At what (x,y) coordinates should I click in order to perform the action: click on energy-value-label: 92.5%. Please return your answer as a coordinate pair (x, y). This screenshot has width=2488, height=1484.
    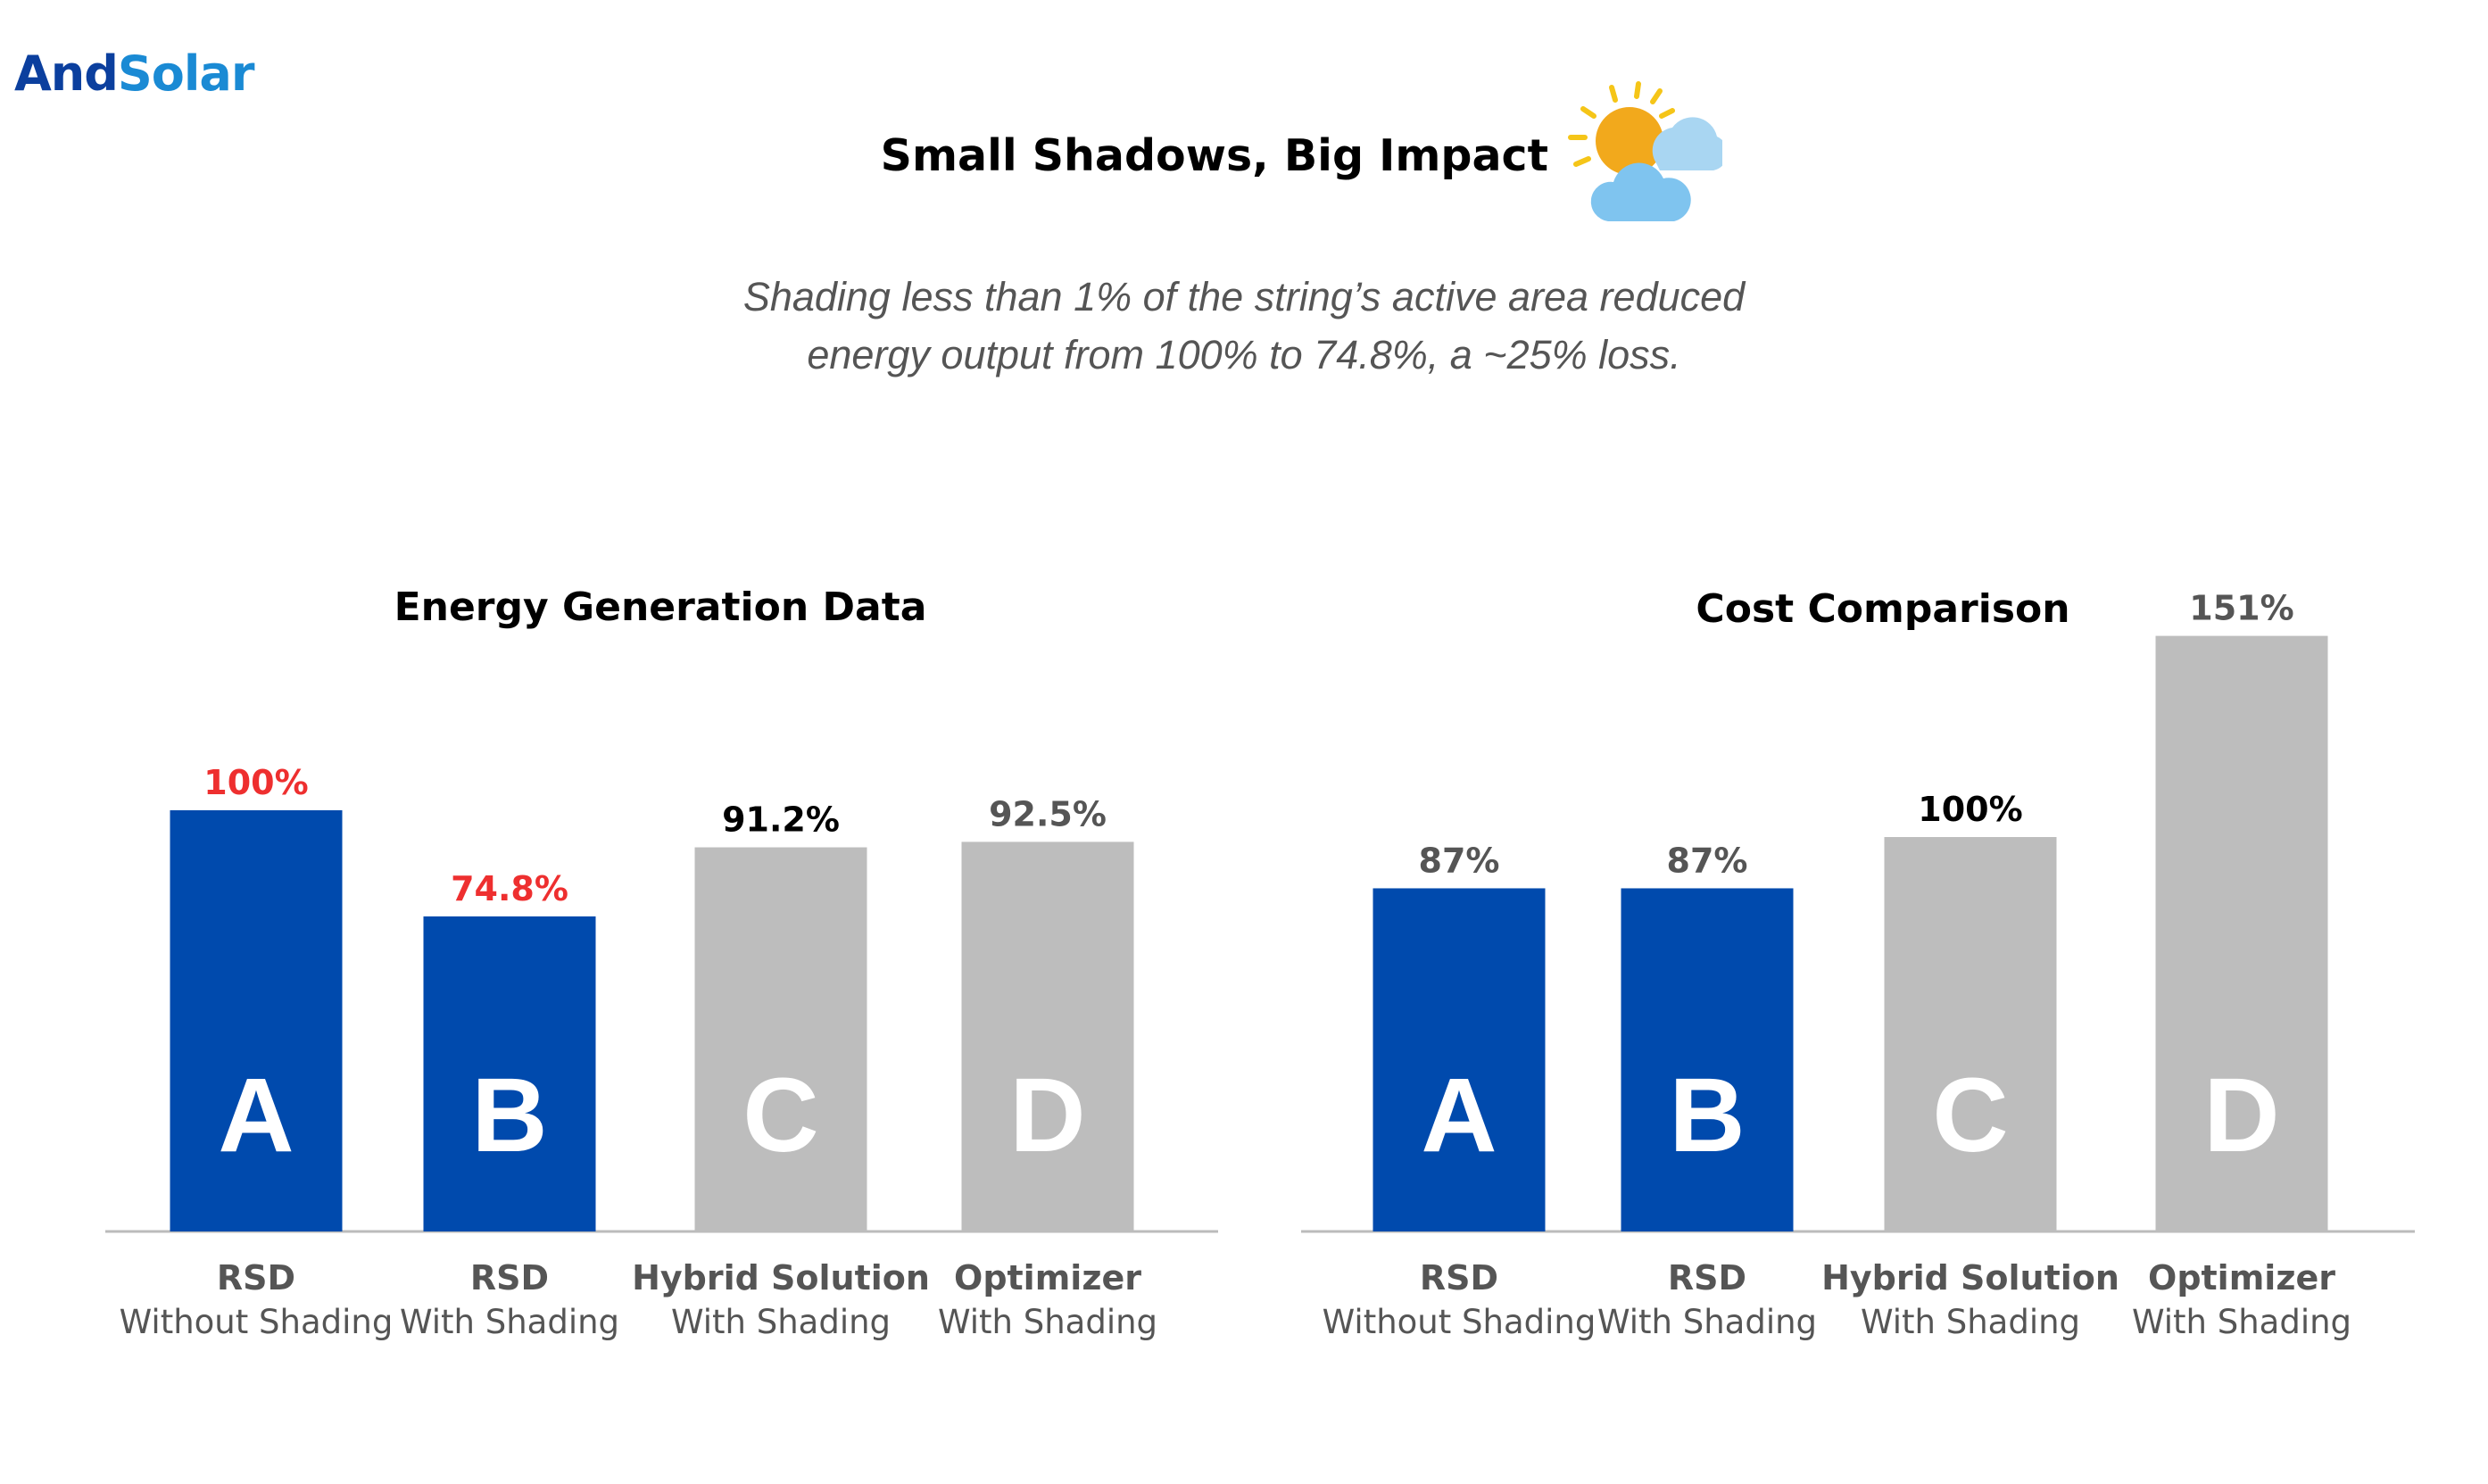
    Looking at the image, I should click on (1048, 813).